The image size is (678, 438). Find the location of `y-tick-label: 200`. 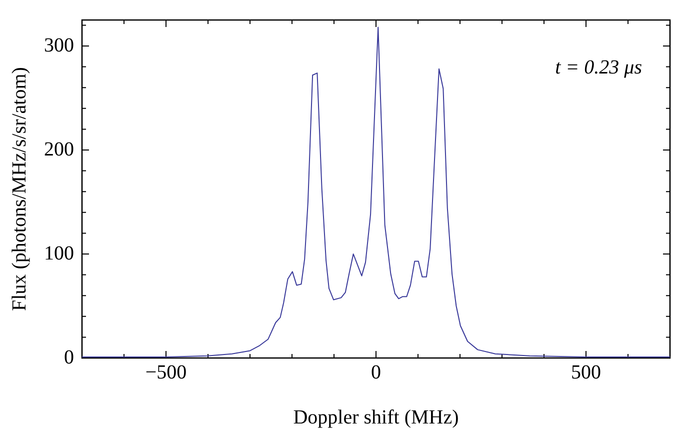

y-tick-label: 200 is located at coordinates (59, 149).